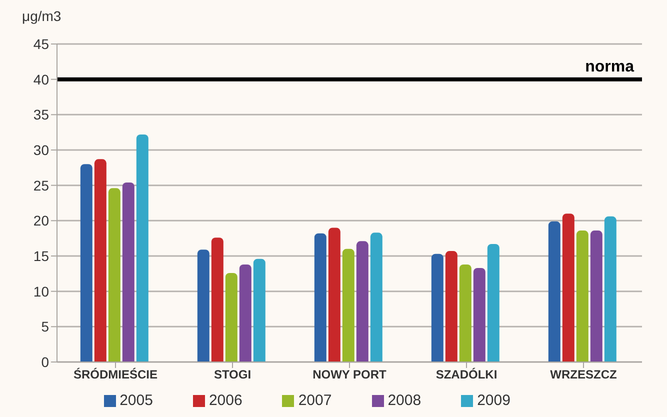 Image resolution: width=667 pixels, height=417 pixels. What do you see at coordinates (115, 375) in the screenshot?
I see `x-tick-label: ŚRÓDMIEŚCIE` at bounding box center [115, 375].